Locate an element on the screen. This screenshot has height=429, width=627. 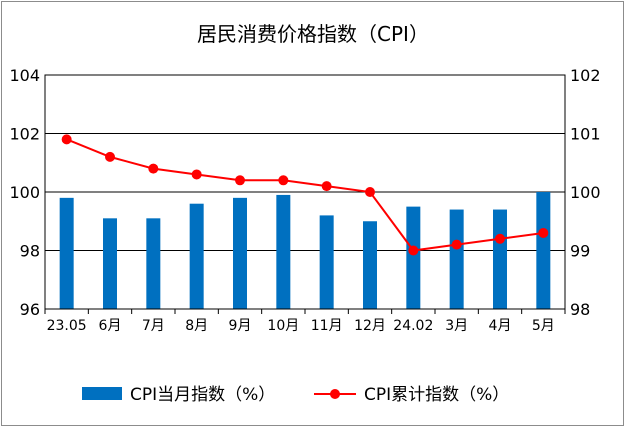
y-right-tick-label: 100 is located at coordinates (585, 192).